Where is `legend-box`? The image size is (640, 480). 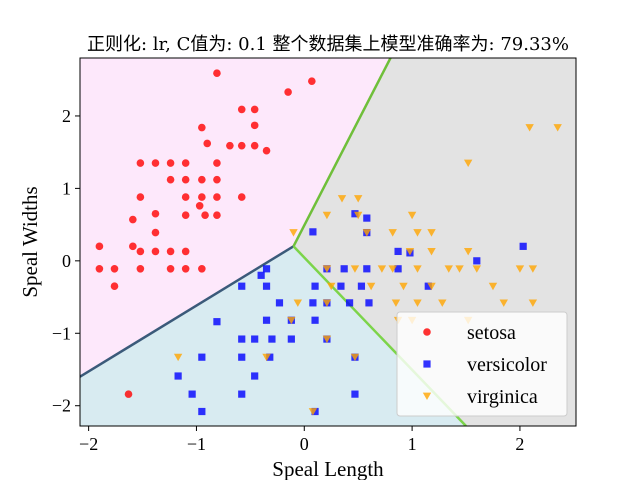
legend-box is located at coordinates (482, 364).